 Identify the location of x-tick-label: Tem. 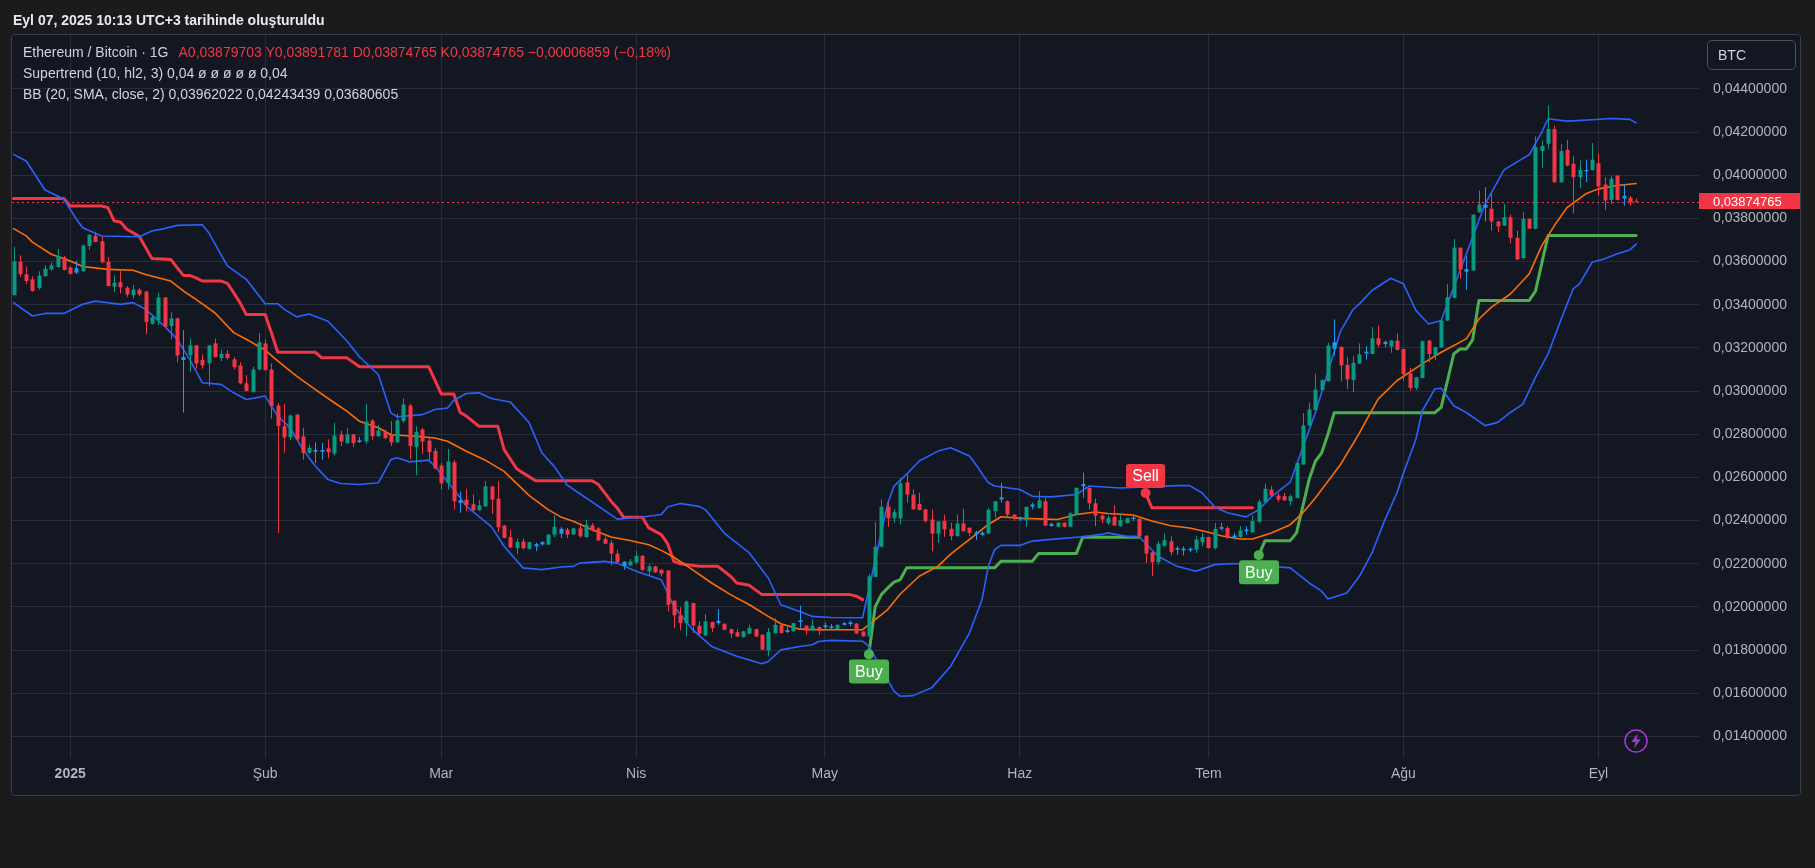
(1208, 773).